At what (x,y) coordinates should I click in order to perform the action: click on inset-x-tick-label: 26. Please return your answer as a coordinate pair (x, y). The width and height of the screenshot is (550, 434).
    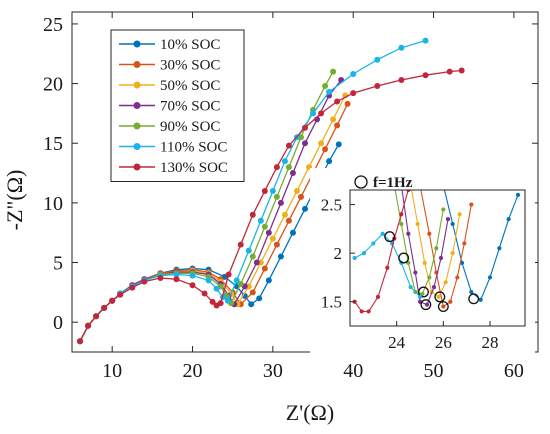
    Looking at the image, I should click on (443, 342).